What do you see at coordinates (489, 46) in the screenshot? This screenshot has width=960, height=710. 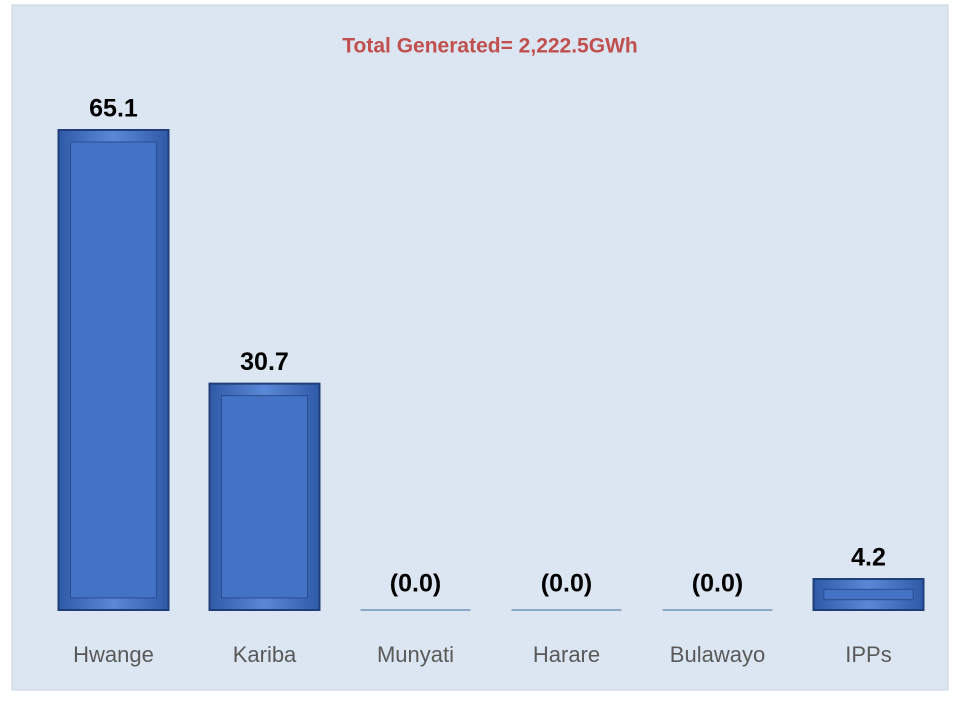 I see `chart-title: Total Generated= 2,222.5GWh` at bounding box center [489, 46].